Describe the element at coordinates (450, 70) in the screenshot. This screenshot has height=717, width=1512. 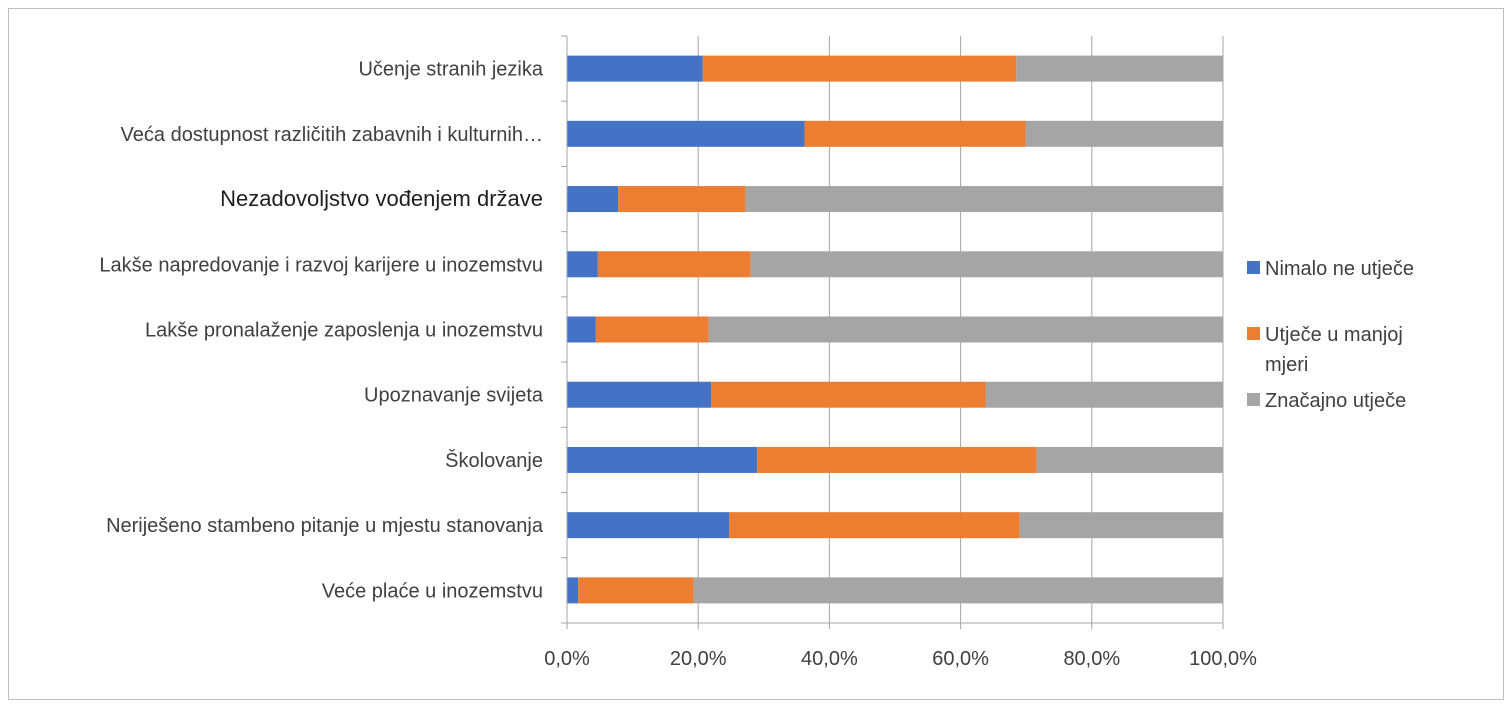
I see `category-label: Učenje stranih jezika` at that location.